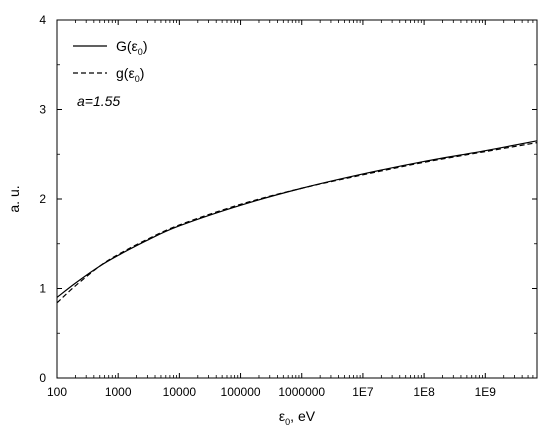 The width and height of the screenshot is (546, 436). Describe the element at coordinates (42, 20) in the screenshot. I see `y-tick-label: 4` at that location.